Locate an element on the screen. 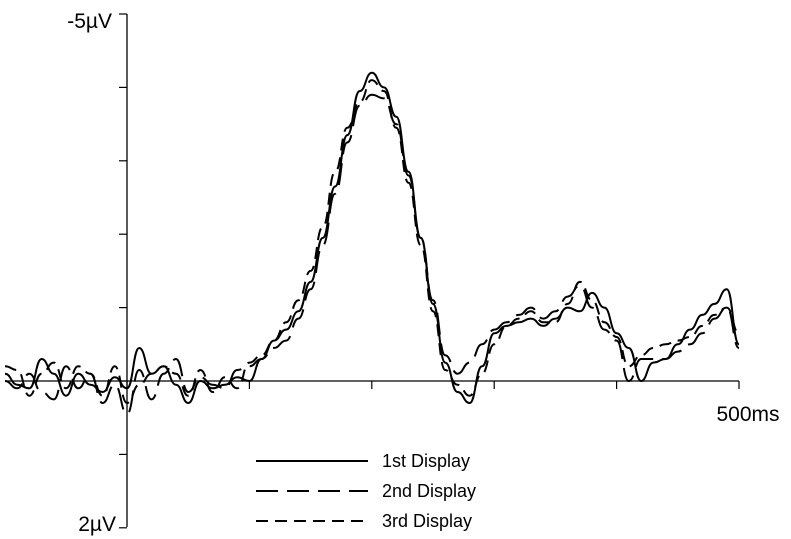 Image resolution: width=791 pixels, height=539 pixels. y-bottom-tick-label: 2µV is located at coordinates (97, 524).